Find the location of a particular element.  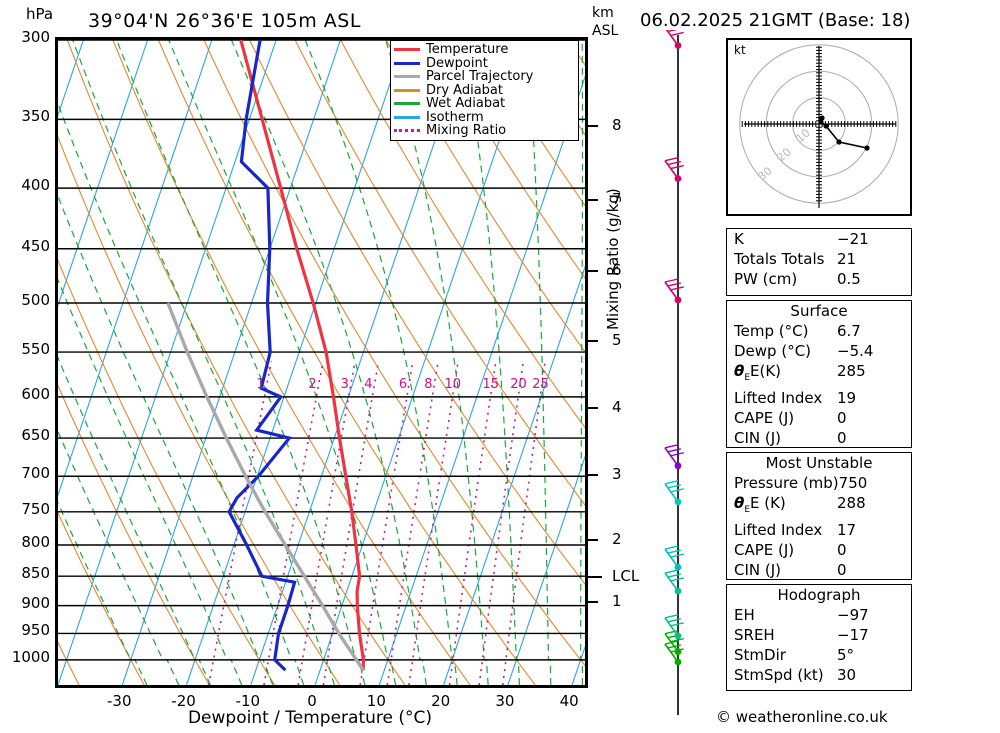

legend-item: Mixing Ratio is located at coordinates (484, 131).